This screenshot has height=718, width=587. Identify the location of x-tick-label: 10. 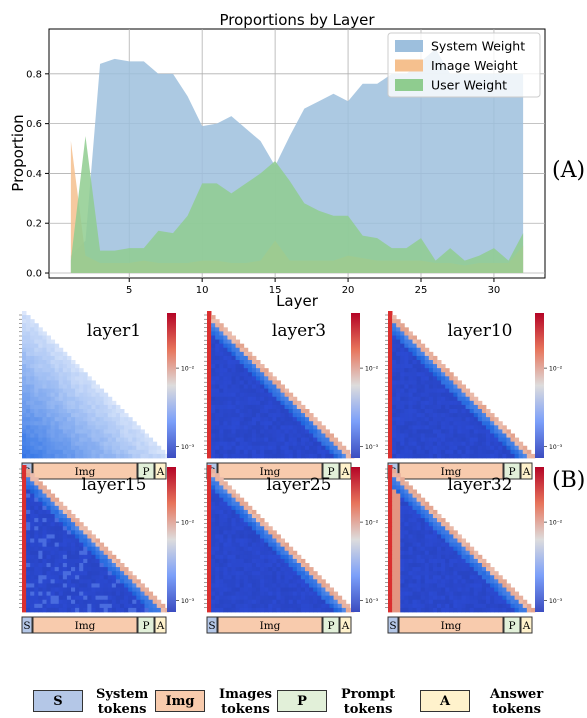
(202, 290).